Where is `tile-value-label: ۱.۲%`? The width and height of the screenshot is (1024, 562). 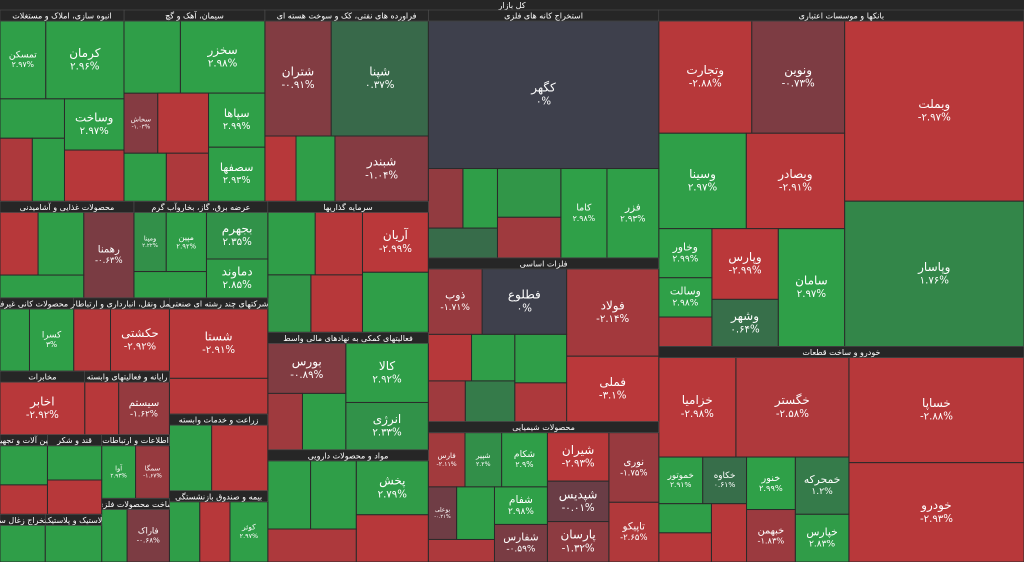
tile-value-label: ۱.۲% is located at coordinates (822, 492).